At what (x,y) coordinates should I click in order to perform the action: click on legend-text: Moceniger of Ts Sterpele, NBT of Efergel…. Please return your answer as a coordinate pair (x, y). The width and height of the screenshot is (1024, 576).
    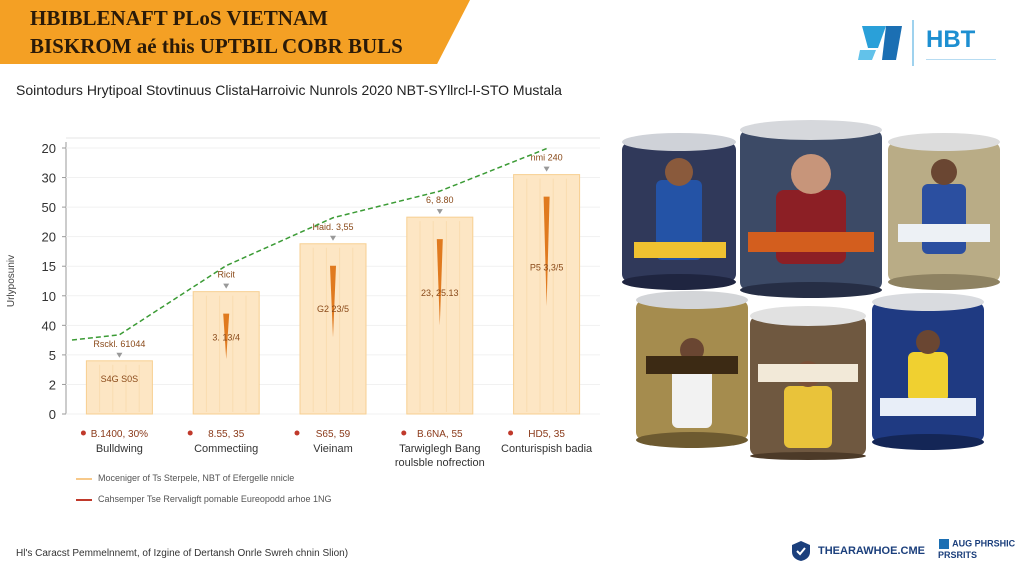
    Looking at the image, I should click on (196, 478).